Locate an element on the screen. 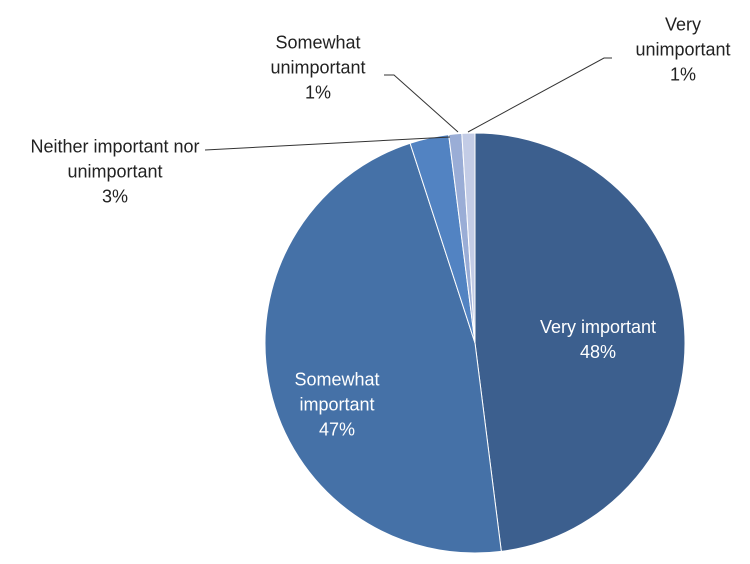 The height and width of the screenshot is (564, 750). category: Very unimportant is located at coordinates (683, 37).